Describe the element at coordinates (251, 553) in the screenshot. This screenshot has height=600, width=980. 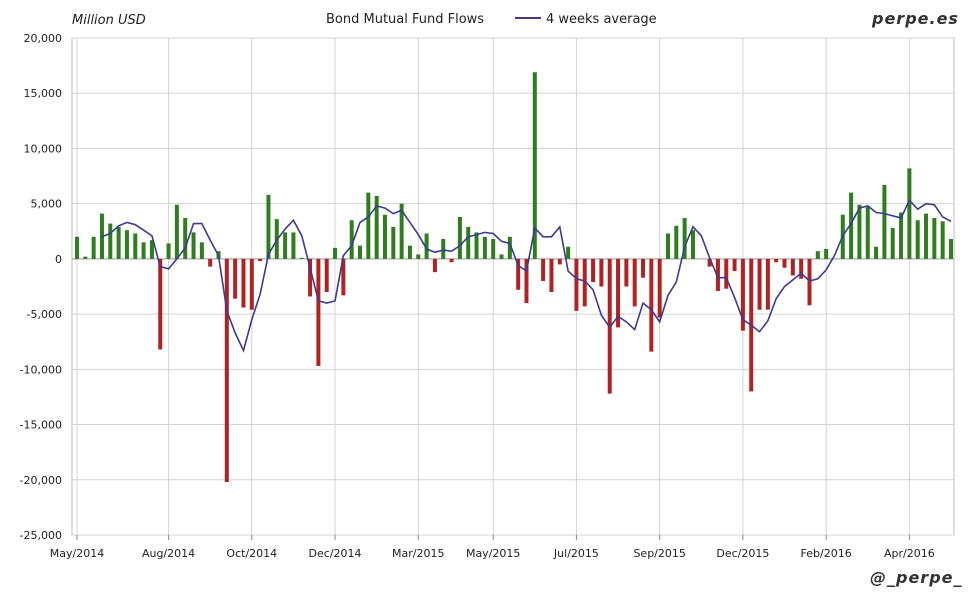
I see `x-tick-label: Oct/2014` at that location.